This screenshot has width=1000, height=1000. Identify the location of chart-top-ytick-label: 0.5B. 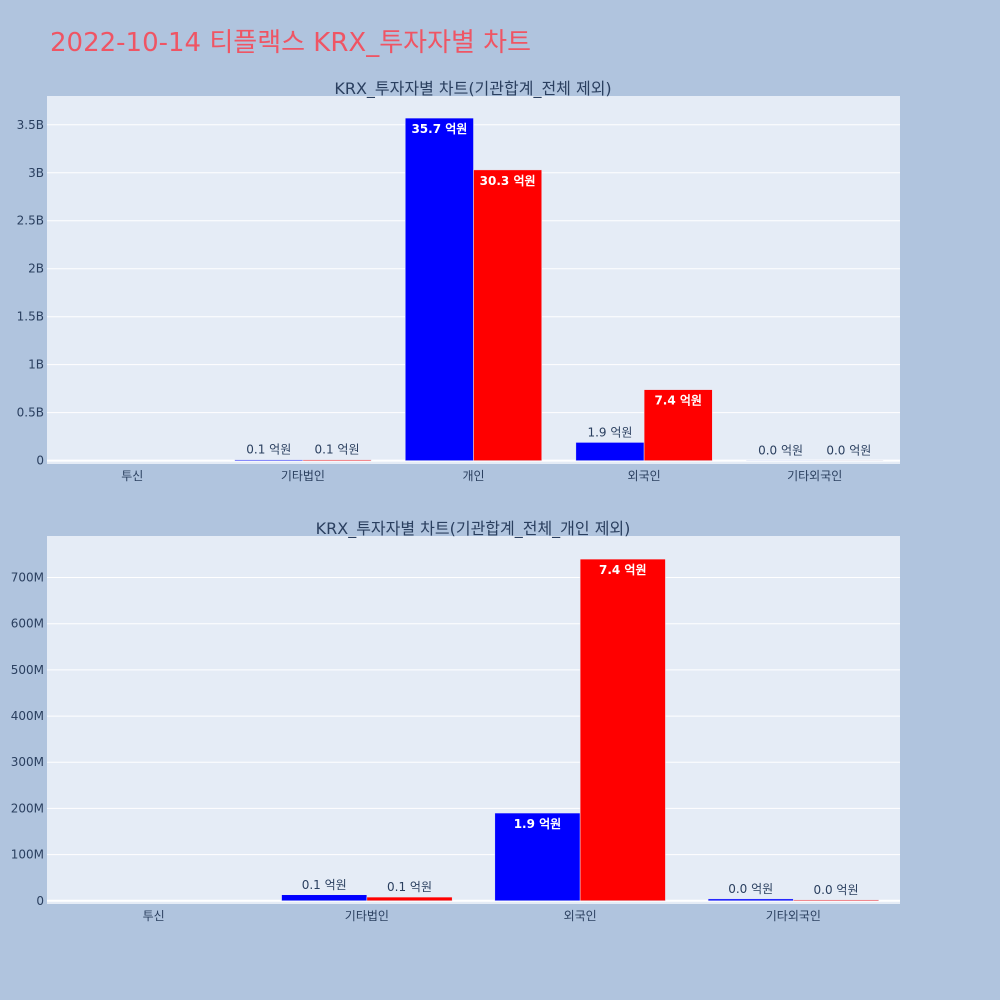
(30, 413).